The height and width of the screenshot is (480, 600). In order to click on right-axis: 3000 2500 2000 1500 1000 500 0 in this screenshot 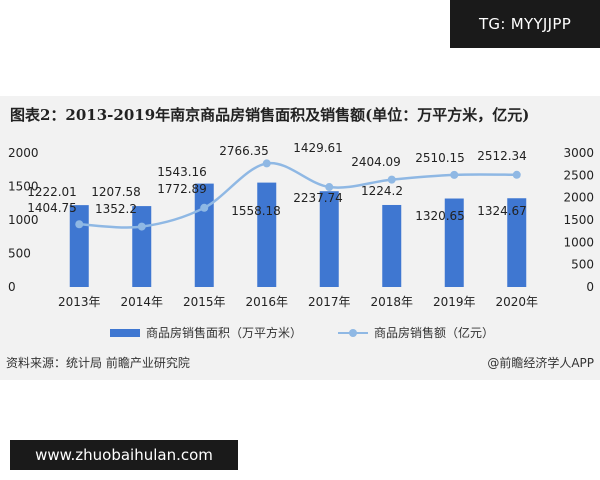, I will do `click(578, 220)`.